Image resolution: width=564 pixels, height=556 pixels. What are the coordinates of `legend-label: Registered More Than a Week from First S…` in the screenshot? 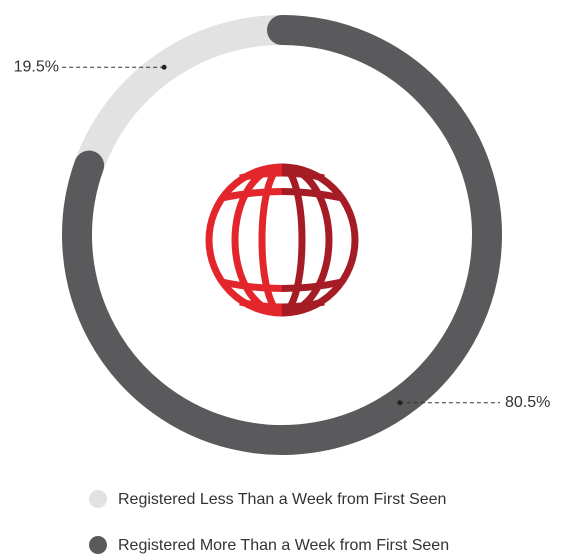 It's located at (283, 545).